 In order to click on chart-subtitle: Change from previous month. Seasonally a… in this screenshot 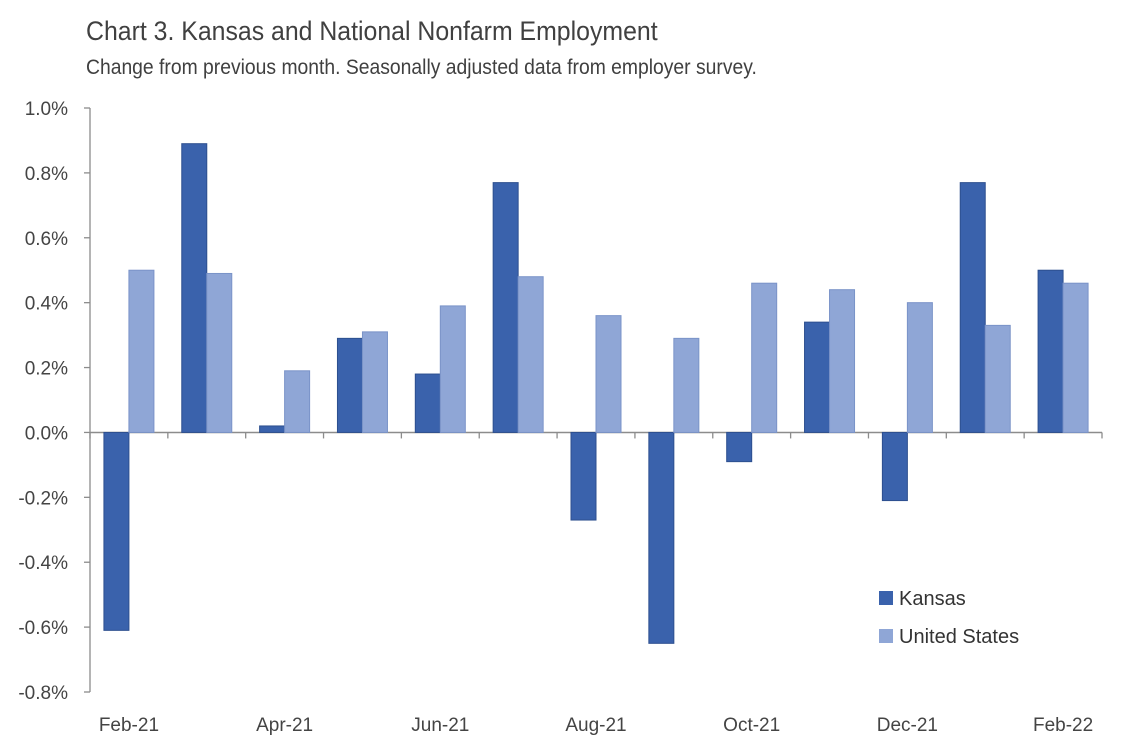, I will do `click(421, 67)`.